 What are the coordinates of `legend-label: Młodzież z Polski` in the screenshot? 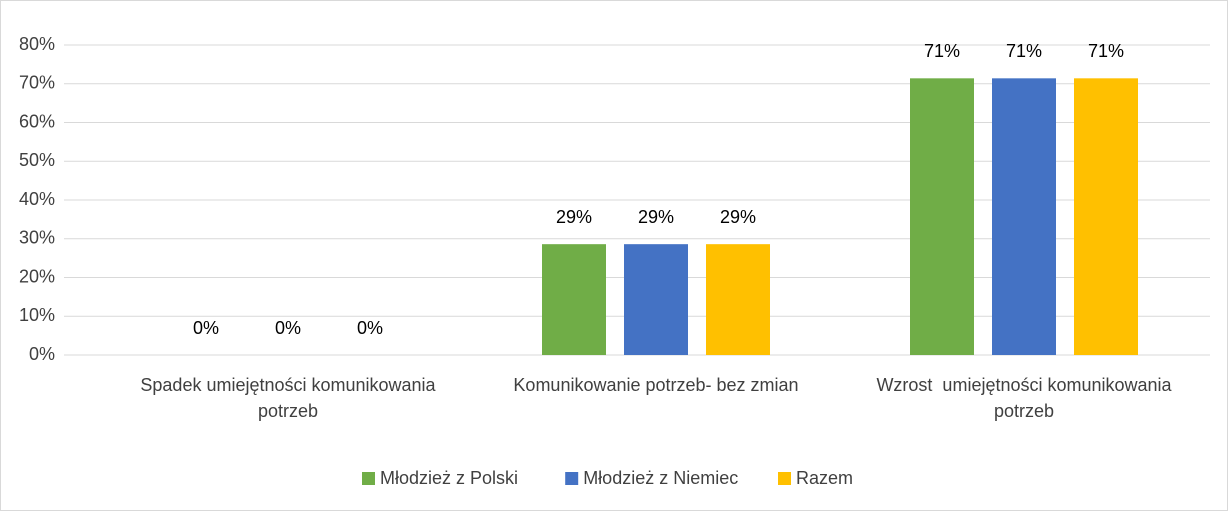 It's located at (449, 478).